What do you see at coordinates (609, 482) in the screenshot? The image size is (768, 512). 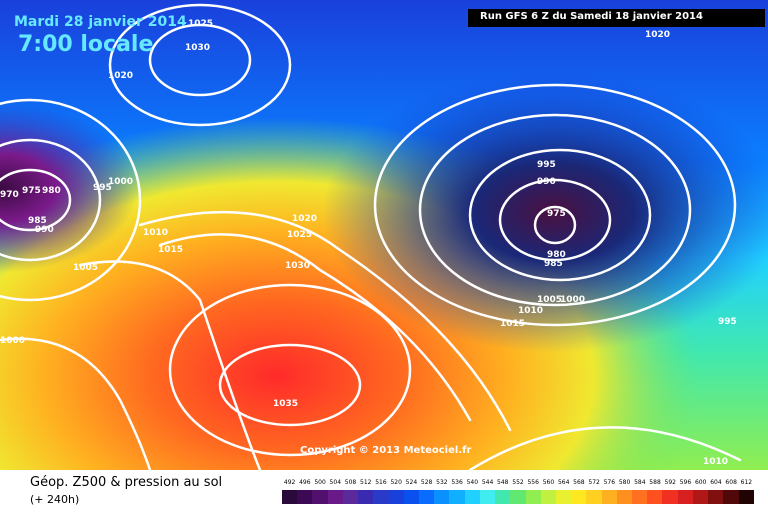 I see `legend-tick-label: 576` at bounding box center [609, 482].